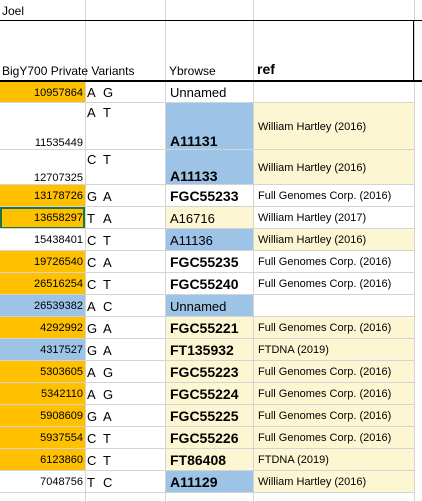 Image resolution: width=422 pixels, height=501 pixels. Describe the element at coordinates (13, 11) in the screenshot. I see `owner-label-cell: Joel` at that location.